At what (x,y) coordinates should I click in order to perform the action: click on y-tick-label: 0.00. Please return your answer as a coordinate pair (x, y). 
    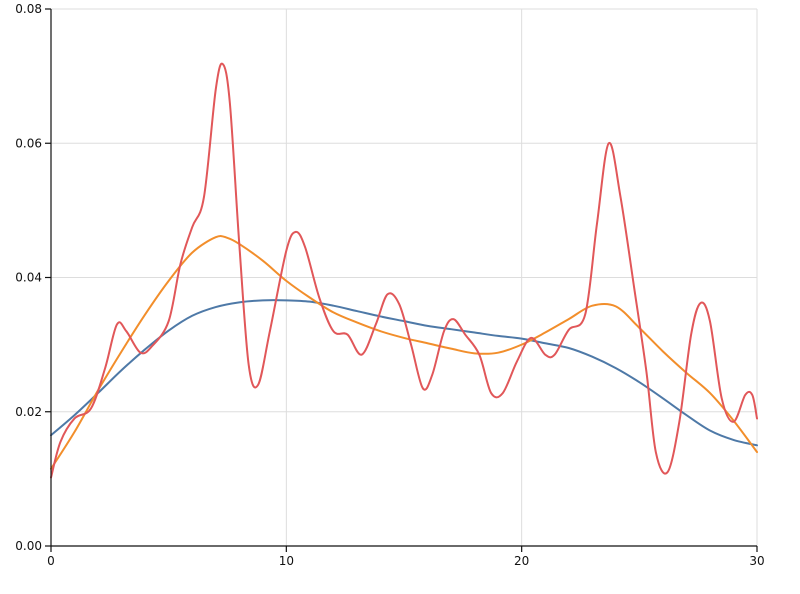
    Looking at the image, I should click on (28, 546).